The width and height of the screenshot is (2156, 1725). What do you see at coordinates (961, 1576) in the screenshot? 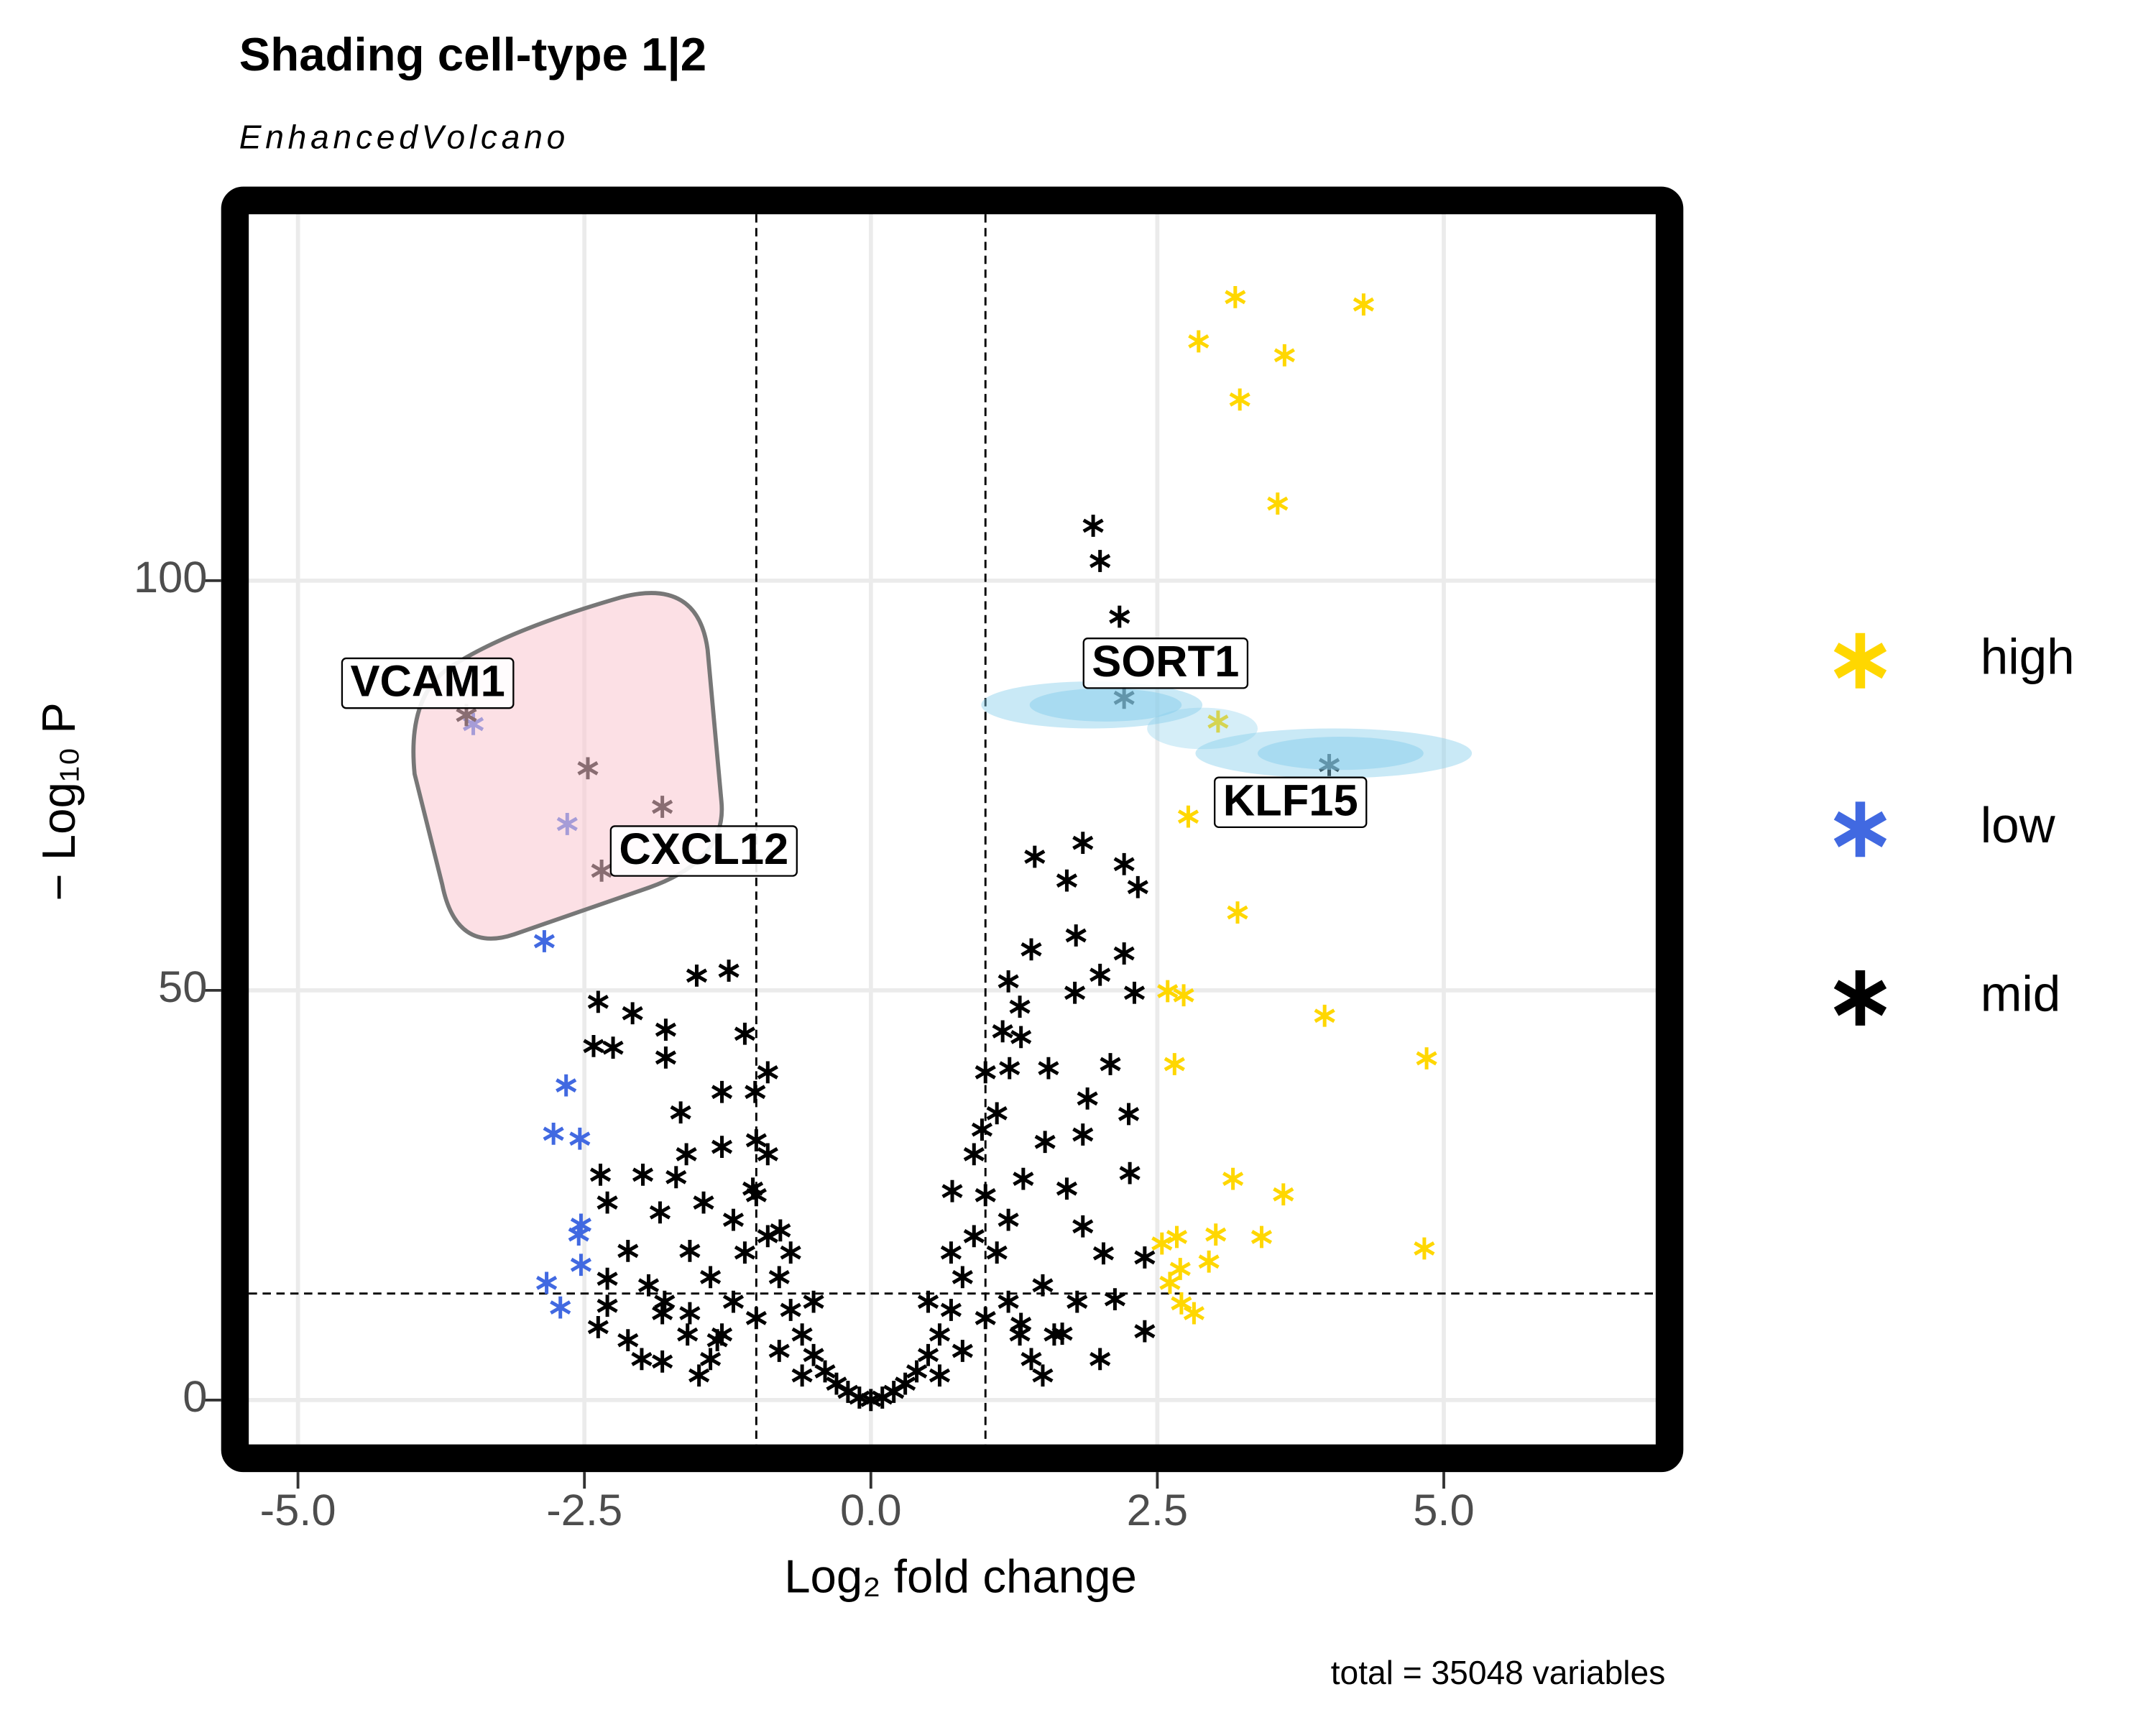
I see `x-axis-label: Log₂ fold change` at bounding box center [961, 1576].